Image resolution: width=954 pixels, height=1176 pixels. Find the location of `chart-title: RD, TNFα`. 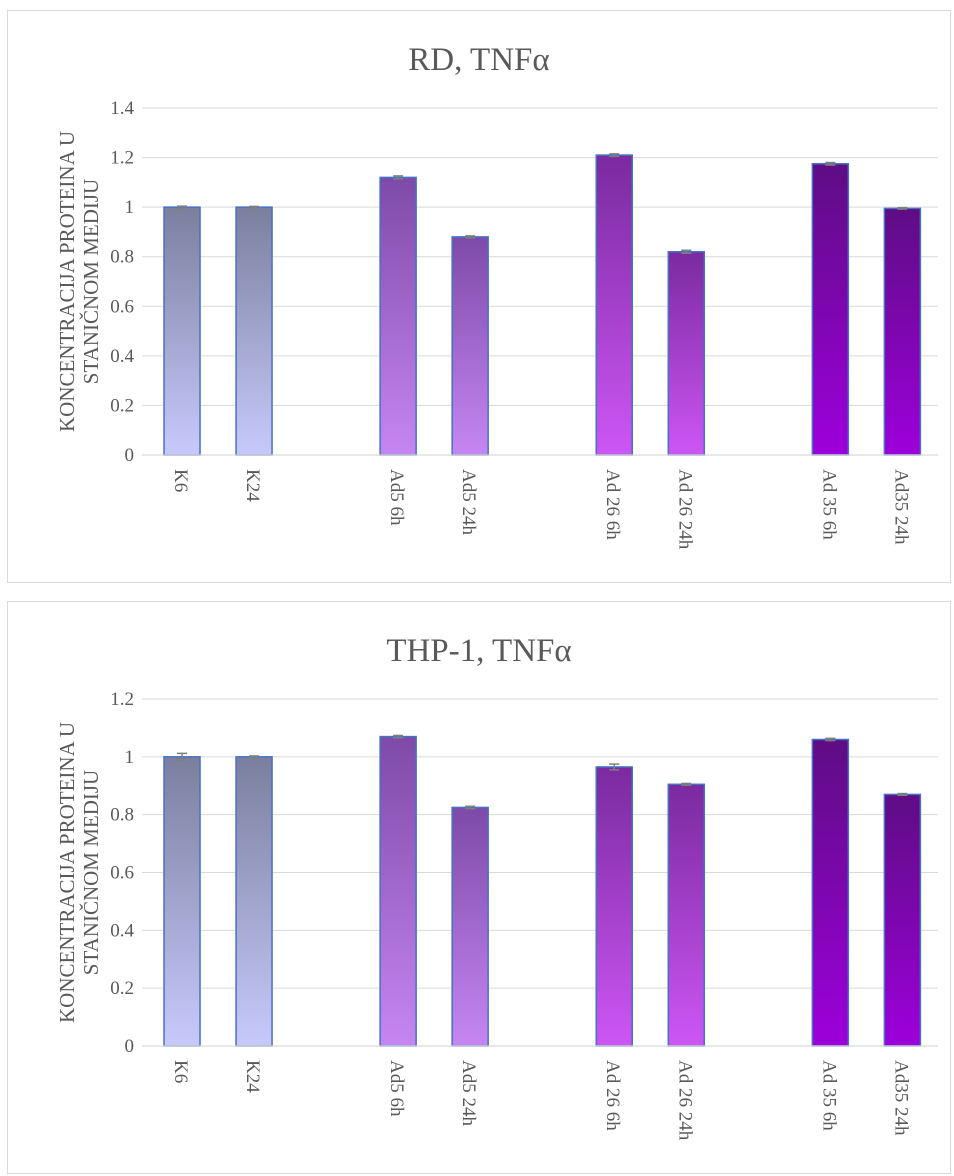

chart-title: RD, TNFα is located at coordinates (478, 60).